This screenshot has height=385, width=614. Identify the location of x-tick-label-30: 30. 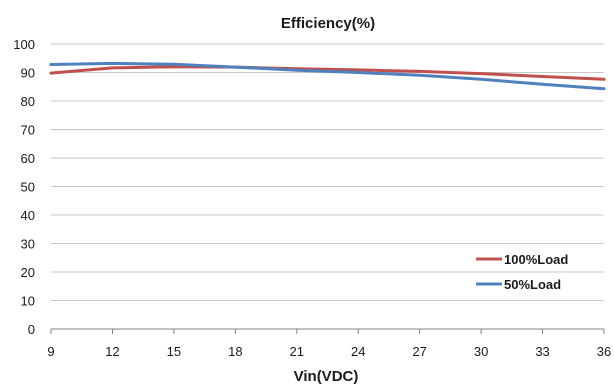
(481, 351).